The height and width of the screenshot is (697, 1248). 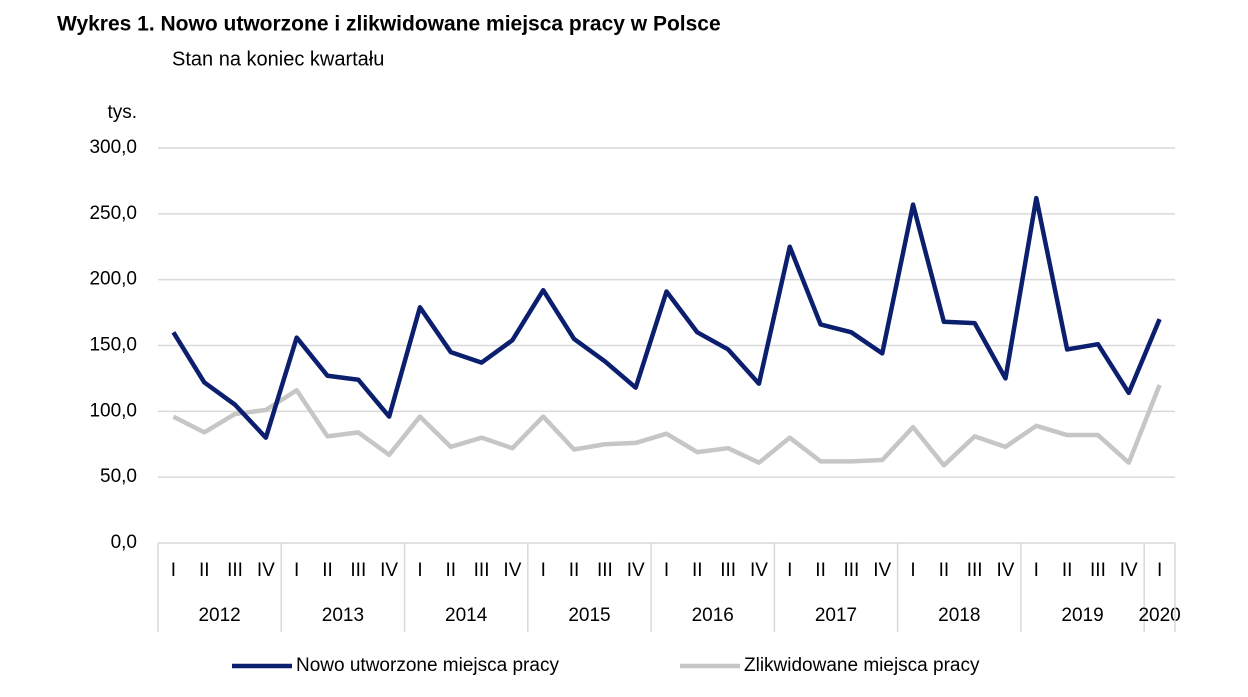 What do you see at coordinates (836, 615) in the screenshot?
I see `year-label: 2017` at bounding box center [836, 615].